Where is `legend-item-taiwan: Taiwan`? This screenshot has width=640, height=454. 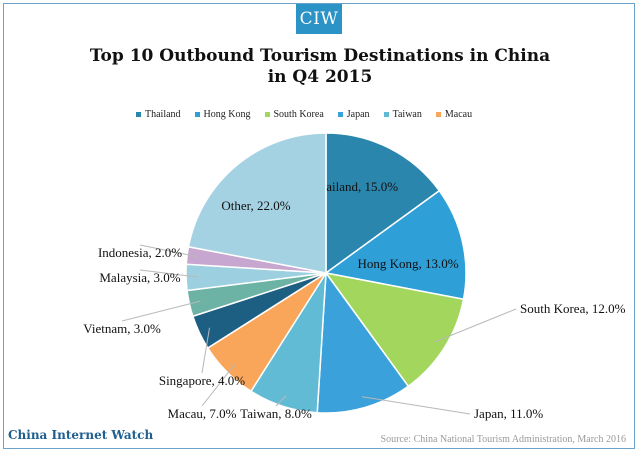
legend-item-taiwan: Taiwan is located at coordinates (402, 114).